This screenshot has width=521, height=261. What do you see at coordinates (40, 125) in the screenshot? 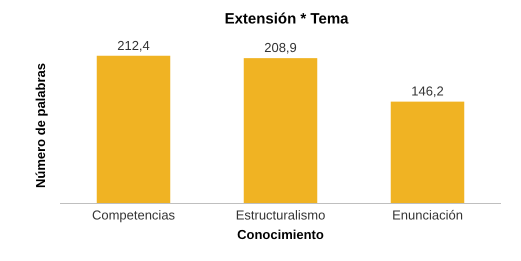
I see `y-axis-title: Número de palabras` at bounding box center [40, 125].